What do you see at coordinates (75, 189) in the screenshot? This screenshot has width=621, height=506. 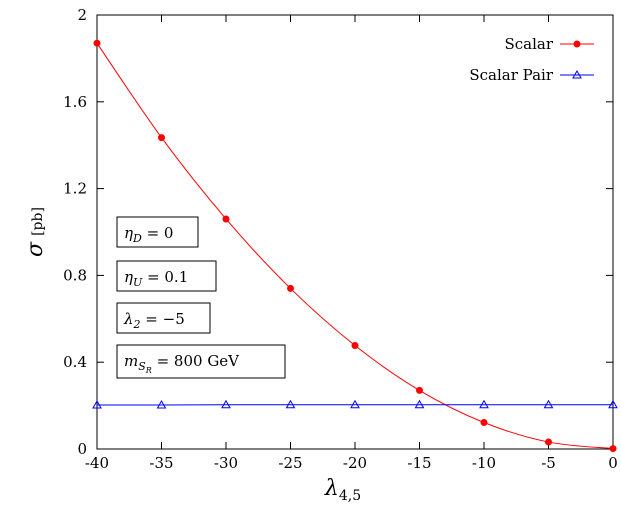 I see `y-tick-label: 1.2` at bounding box center [75, 189].